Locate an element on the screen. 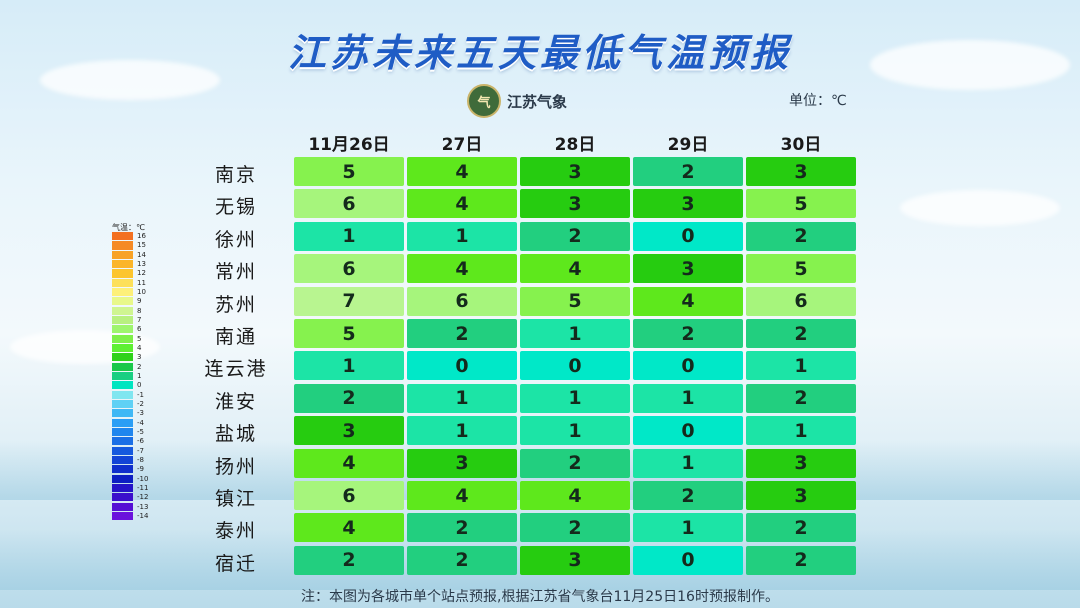 The height and width of the screenshot is (608, 1080). row-header-city: 淮安 is located at coordinates (235, 401).